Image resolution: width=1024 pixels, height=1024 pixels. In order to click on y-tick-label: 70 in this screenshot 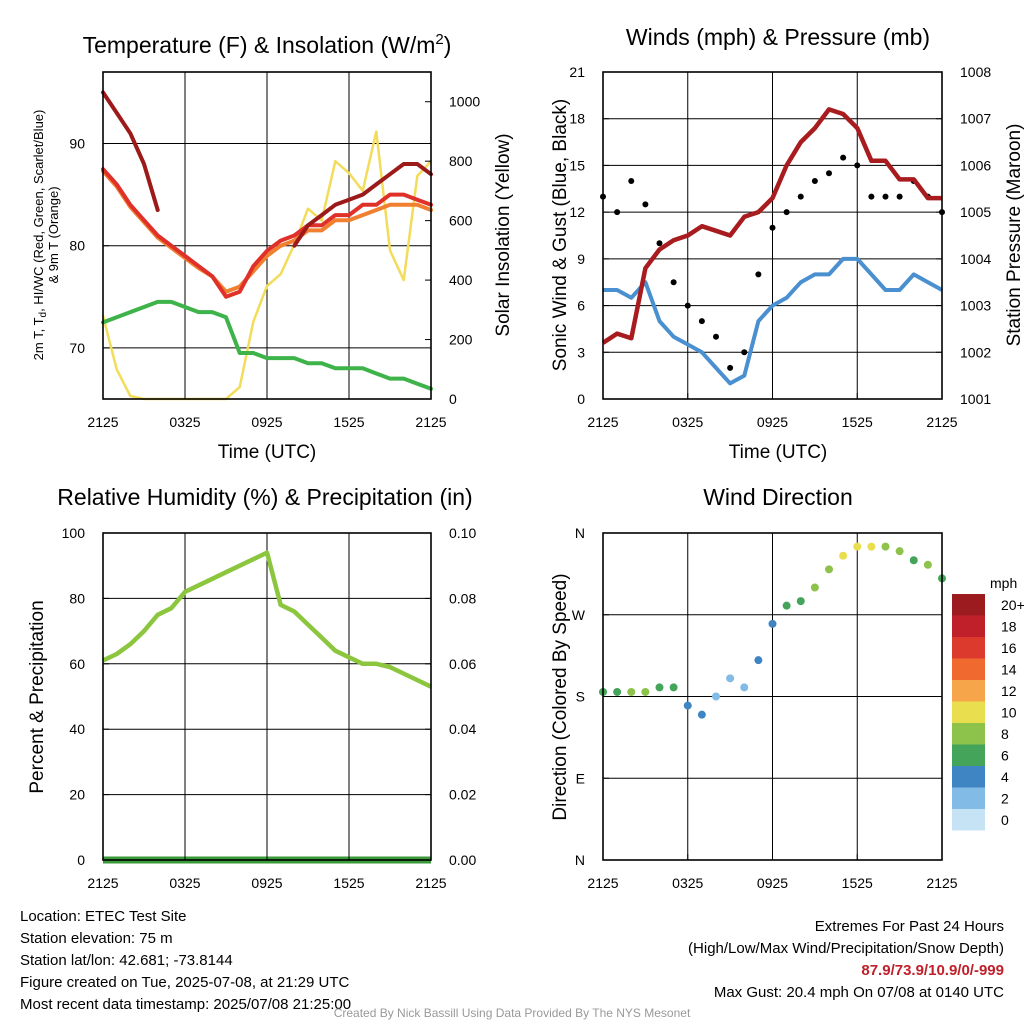, I will do `click(77, 348)`.